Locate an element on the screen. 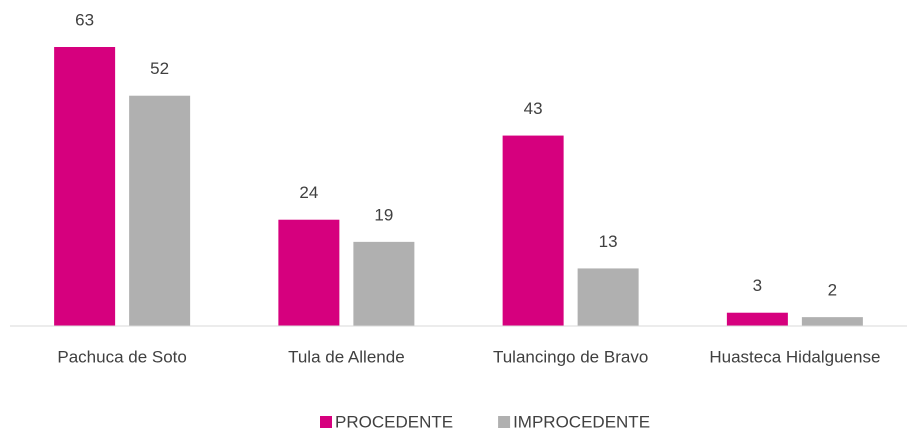  x-tick-label: Tulancingo de Bravo is located at coordinates (570, 356).